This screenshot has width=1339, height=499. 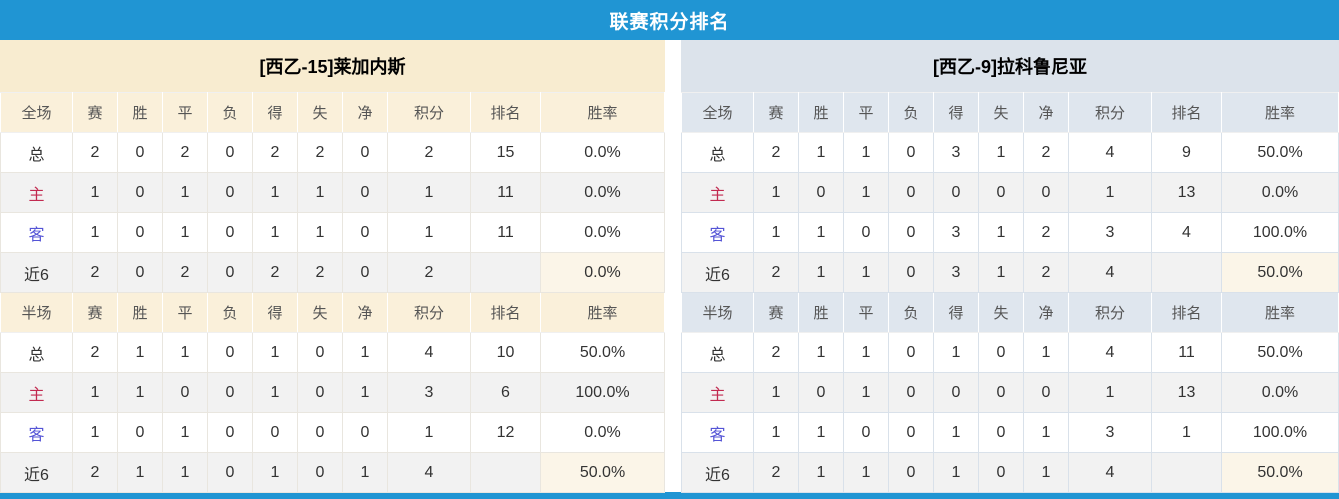 I want to click on points-cell: 3, so click(x=1110, y=232).